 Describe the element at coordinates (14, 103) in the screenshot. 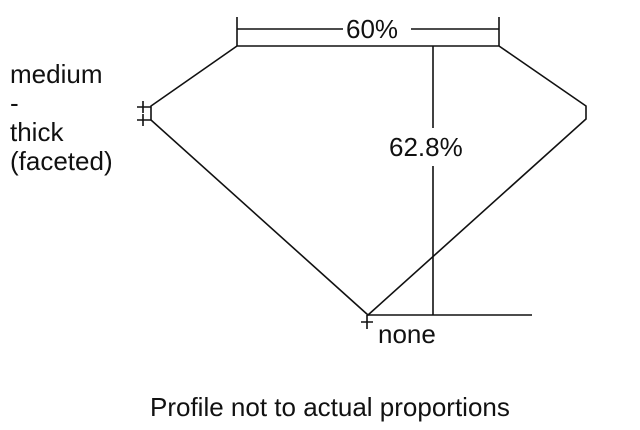

I see `girdle-label-line: -` at that location.